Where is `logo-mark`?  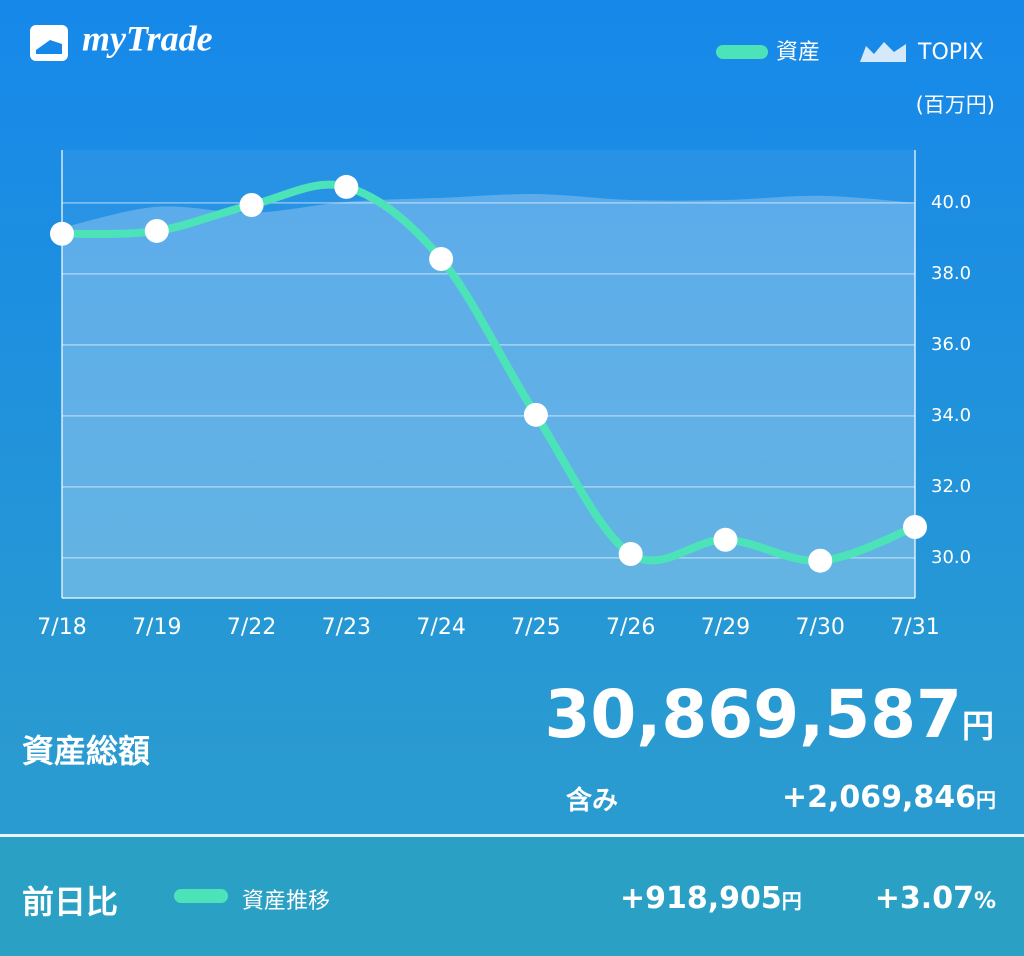 logo-mark is located at coordinates (49, 47).